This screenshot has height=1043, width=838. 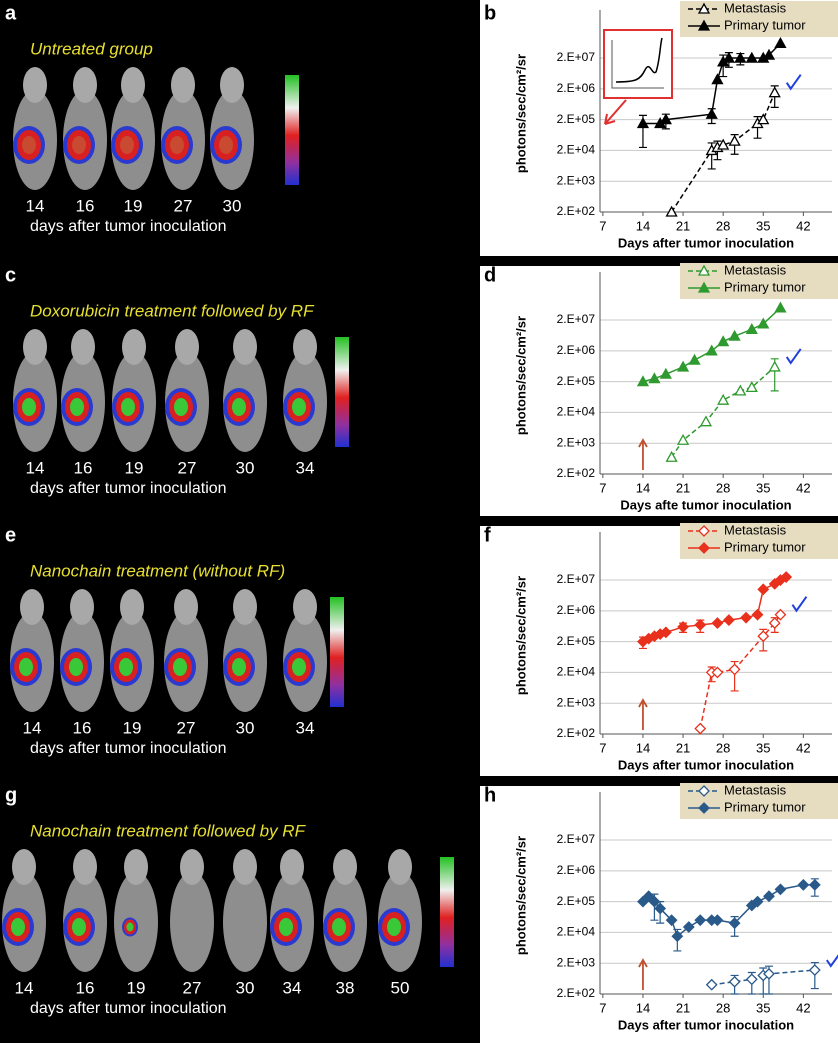 What do you see at coordinates (683, 225) in the screenshot?
I see `x-tick-label: 21` at bounding box center [683, 225].